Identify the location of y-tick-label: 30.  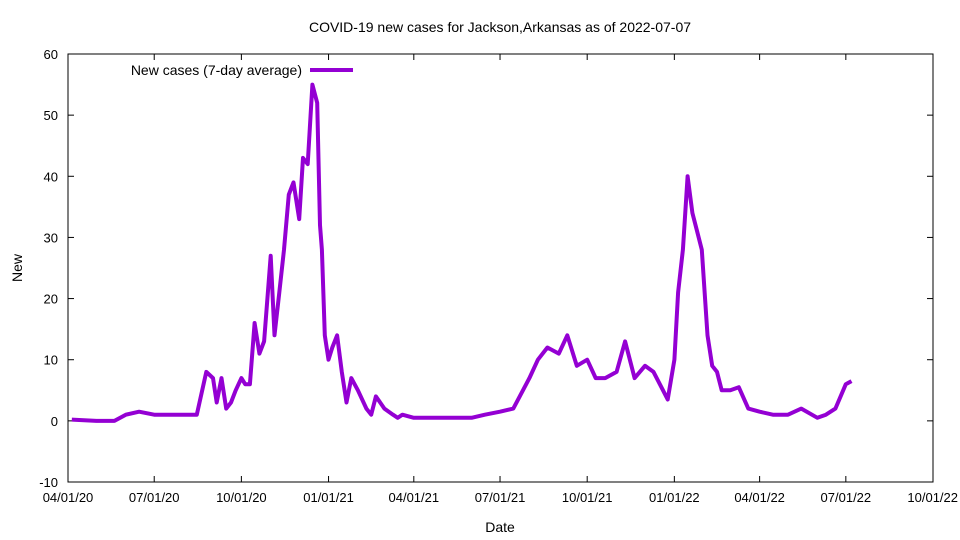
(51, 237).